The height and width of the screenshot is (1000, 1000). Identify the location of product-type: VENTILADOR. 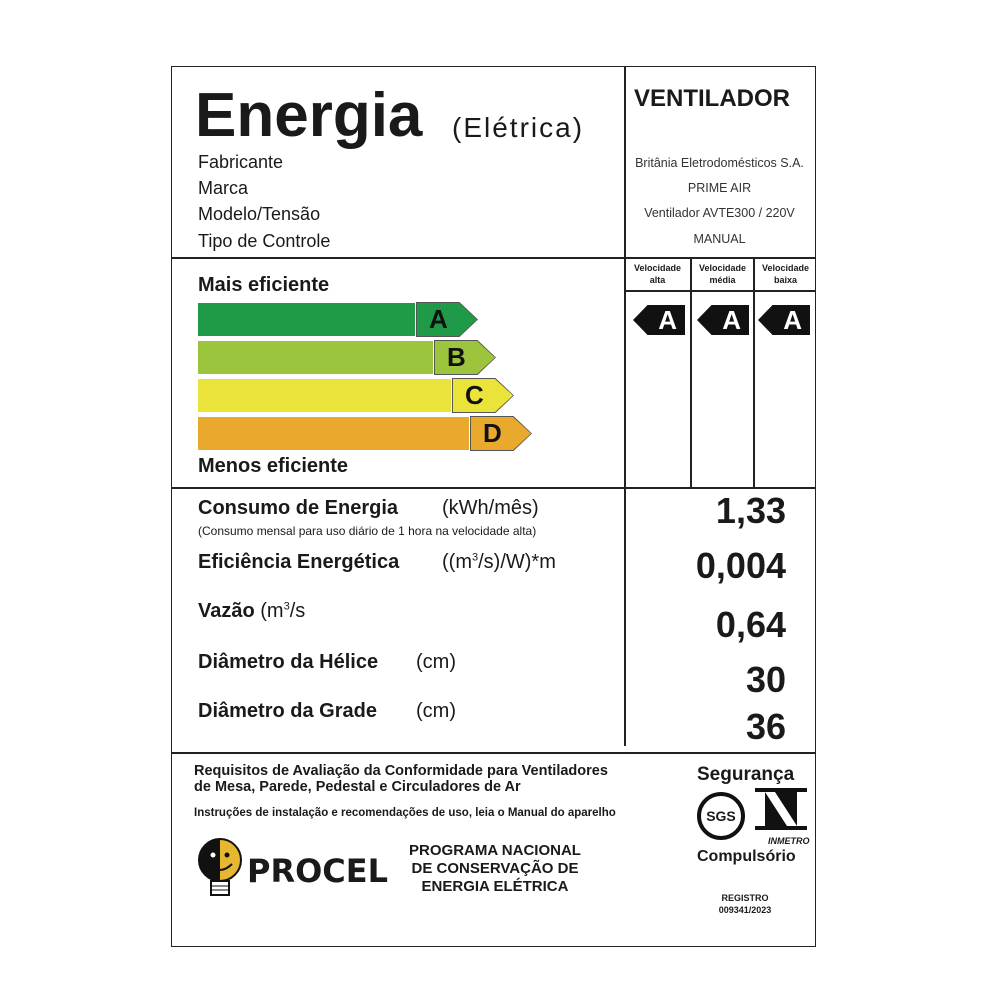
(712, 98).